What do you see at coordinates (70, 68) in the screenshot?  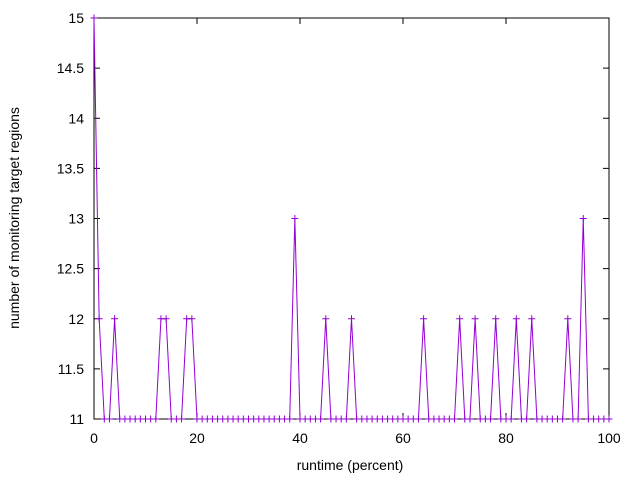 I see `y-tick-label: 14.5` at bounding box center [70, 68].